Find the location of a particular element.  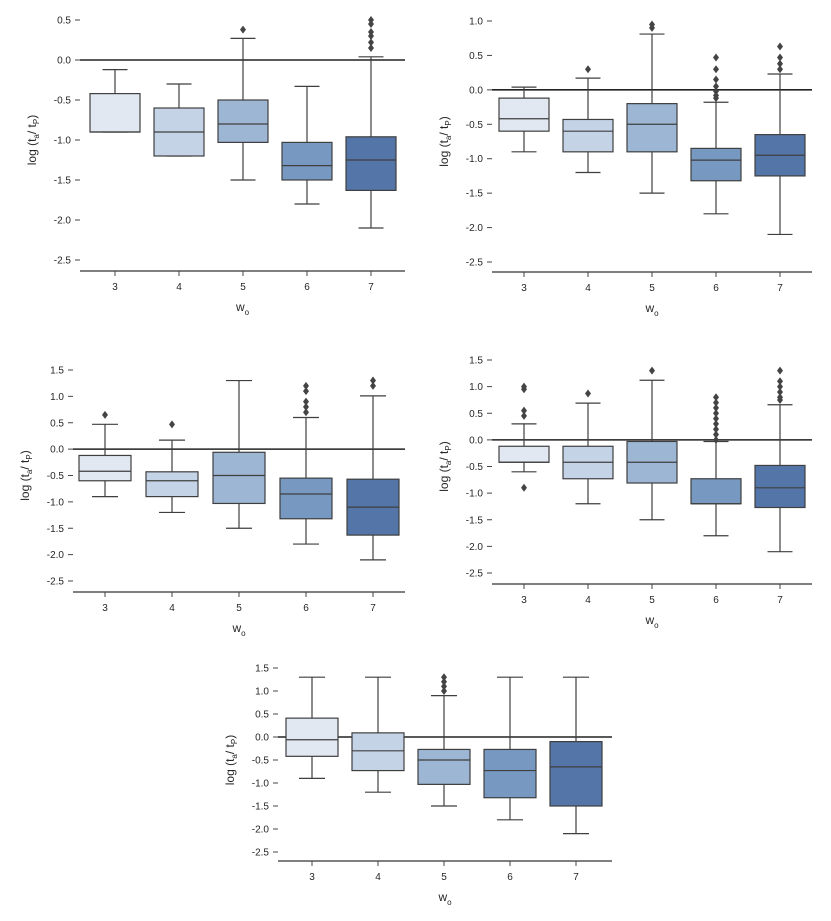

y-axis-label-part: a is located at coordinates (234, 756).